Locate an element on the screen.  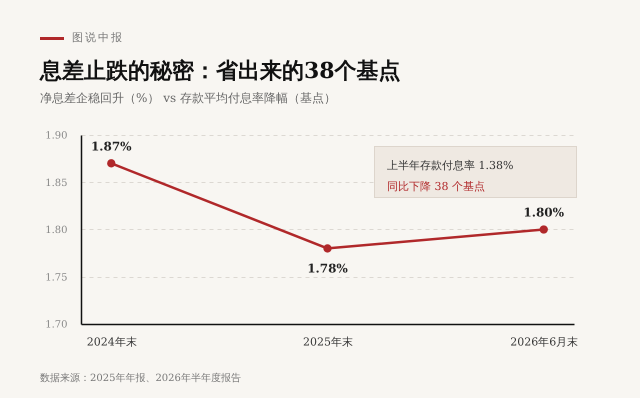
y-tick-label: 1.70 is located at coordinates (56, 325).